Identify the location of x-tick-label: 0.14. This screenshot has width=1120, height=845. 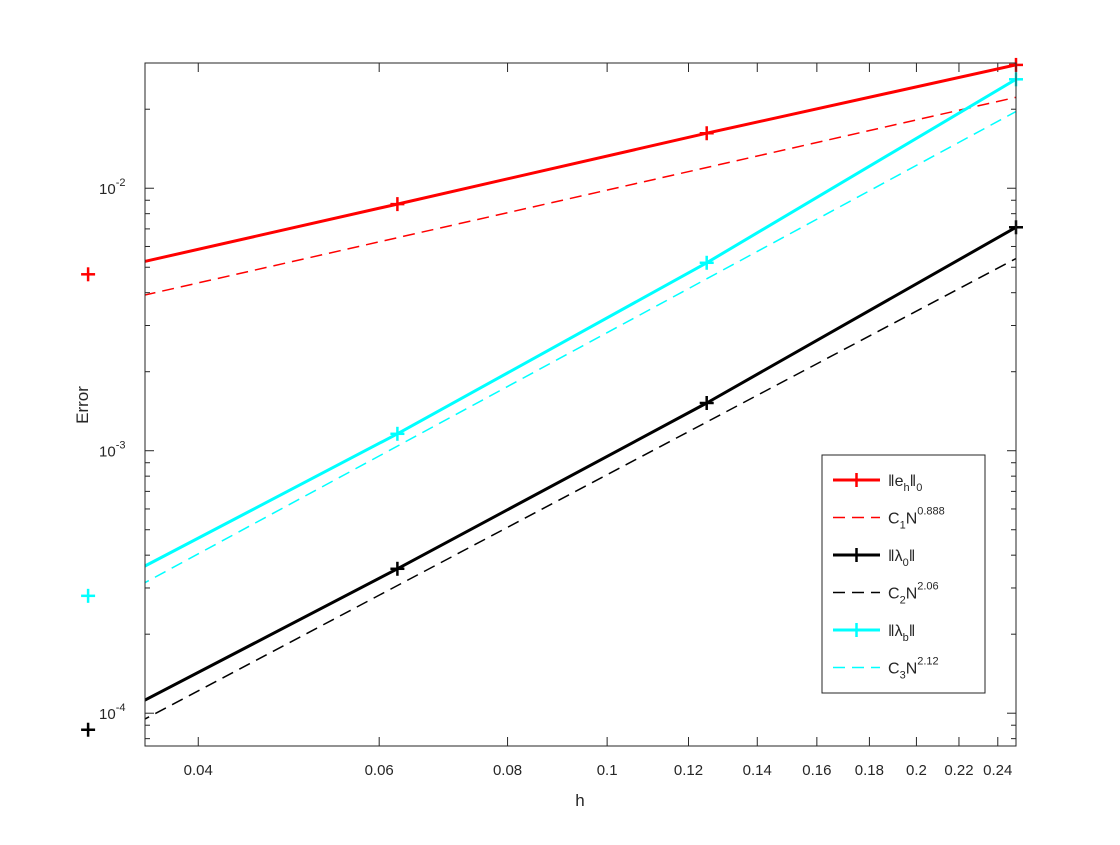
(757, 770).